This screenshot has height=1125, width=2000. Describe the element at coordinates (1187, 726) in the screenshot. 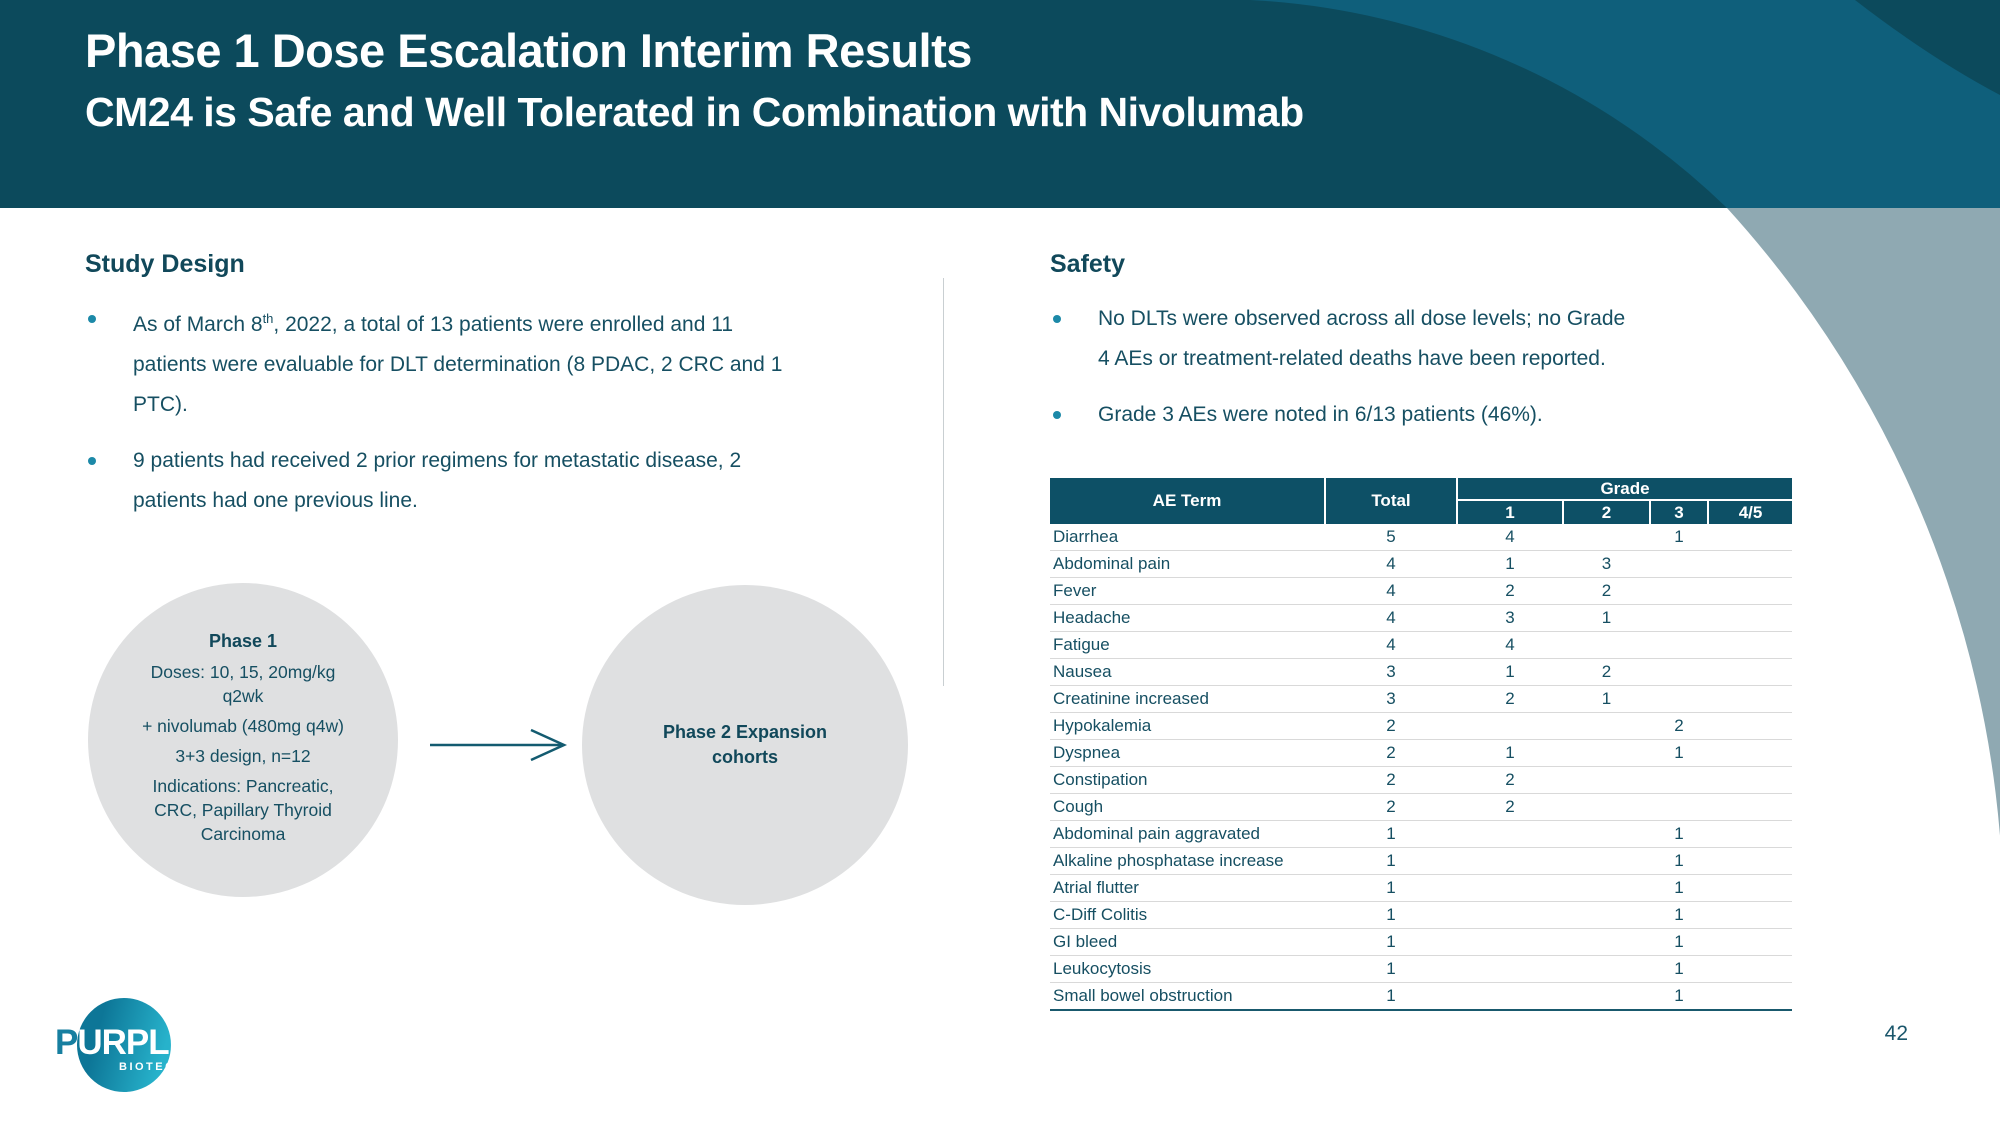

I see `ae-term-cell: Hypokalemia` at that location.